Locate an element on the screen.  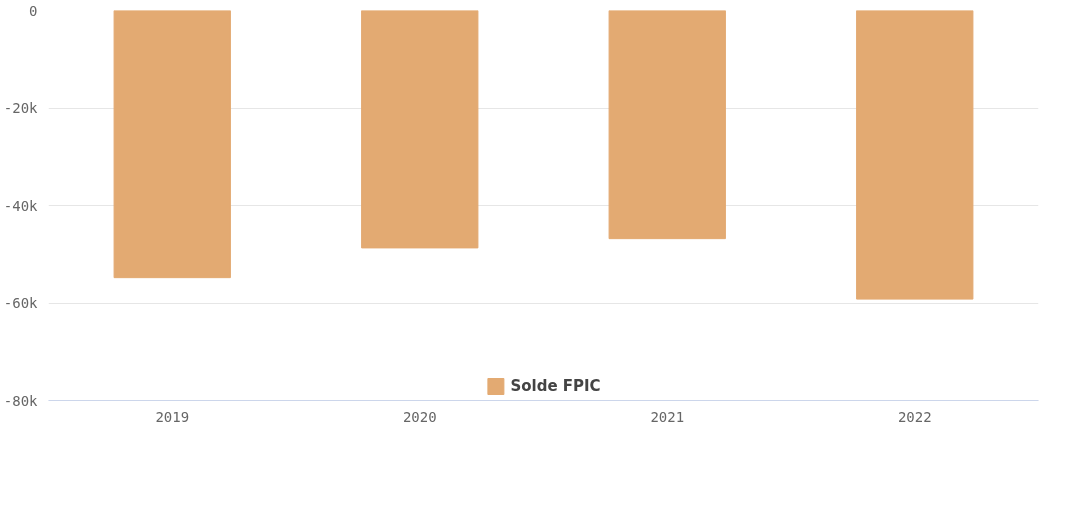
y-tick-label: 0 is located at coordinates (33, 10).